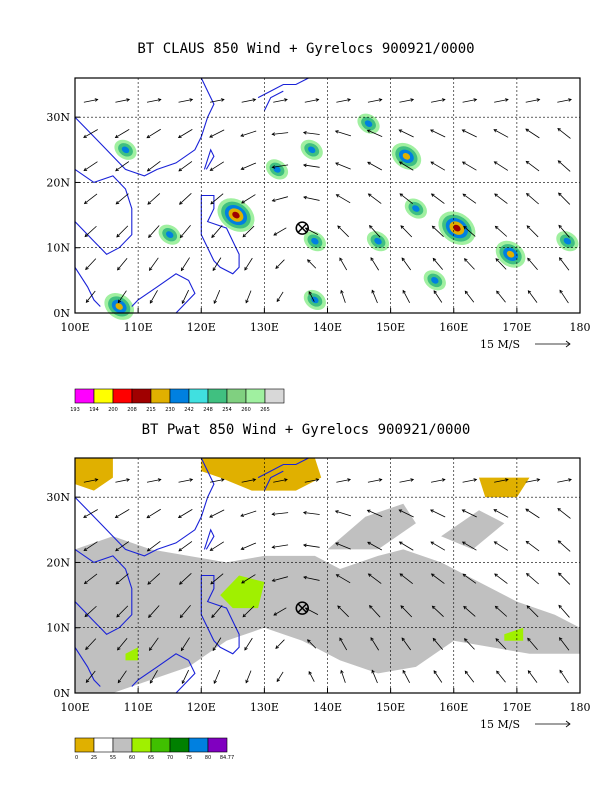  Describe the element at coordinates (217, 745) in the screenshot. I see `colorbar-swatch` at that location.